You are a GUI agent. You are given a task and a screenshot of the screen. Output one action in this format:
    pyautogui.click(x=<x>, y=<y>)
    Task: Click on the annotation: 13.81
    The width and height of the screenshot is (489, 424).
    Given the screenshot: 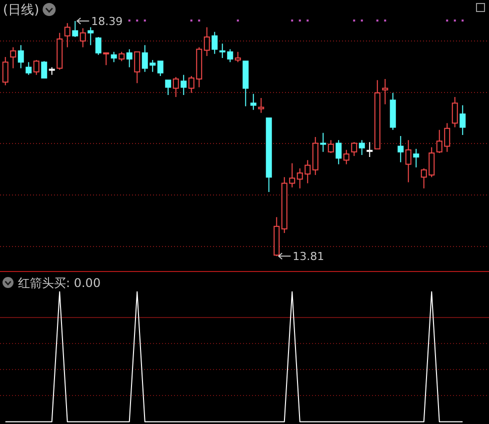 What is the action you would take?
    pyautogui.click(x=308, y=257)
    